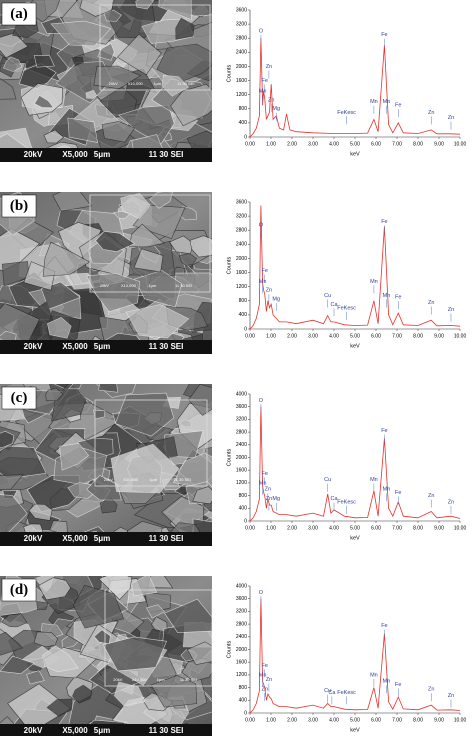 This screenshot has height=736, width=474. What do you see at coordinates (19, 398) in the screenshot?
I see `panel-label: (c)` at bounding box center [19, 398].